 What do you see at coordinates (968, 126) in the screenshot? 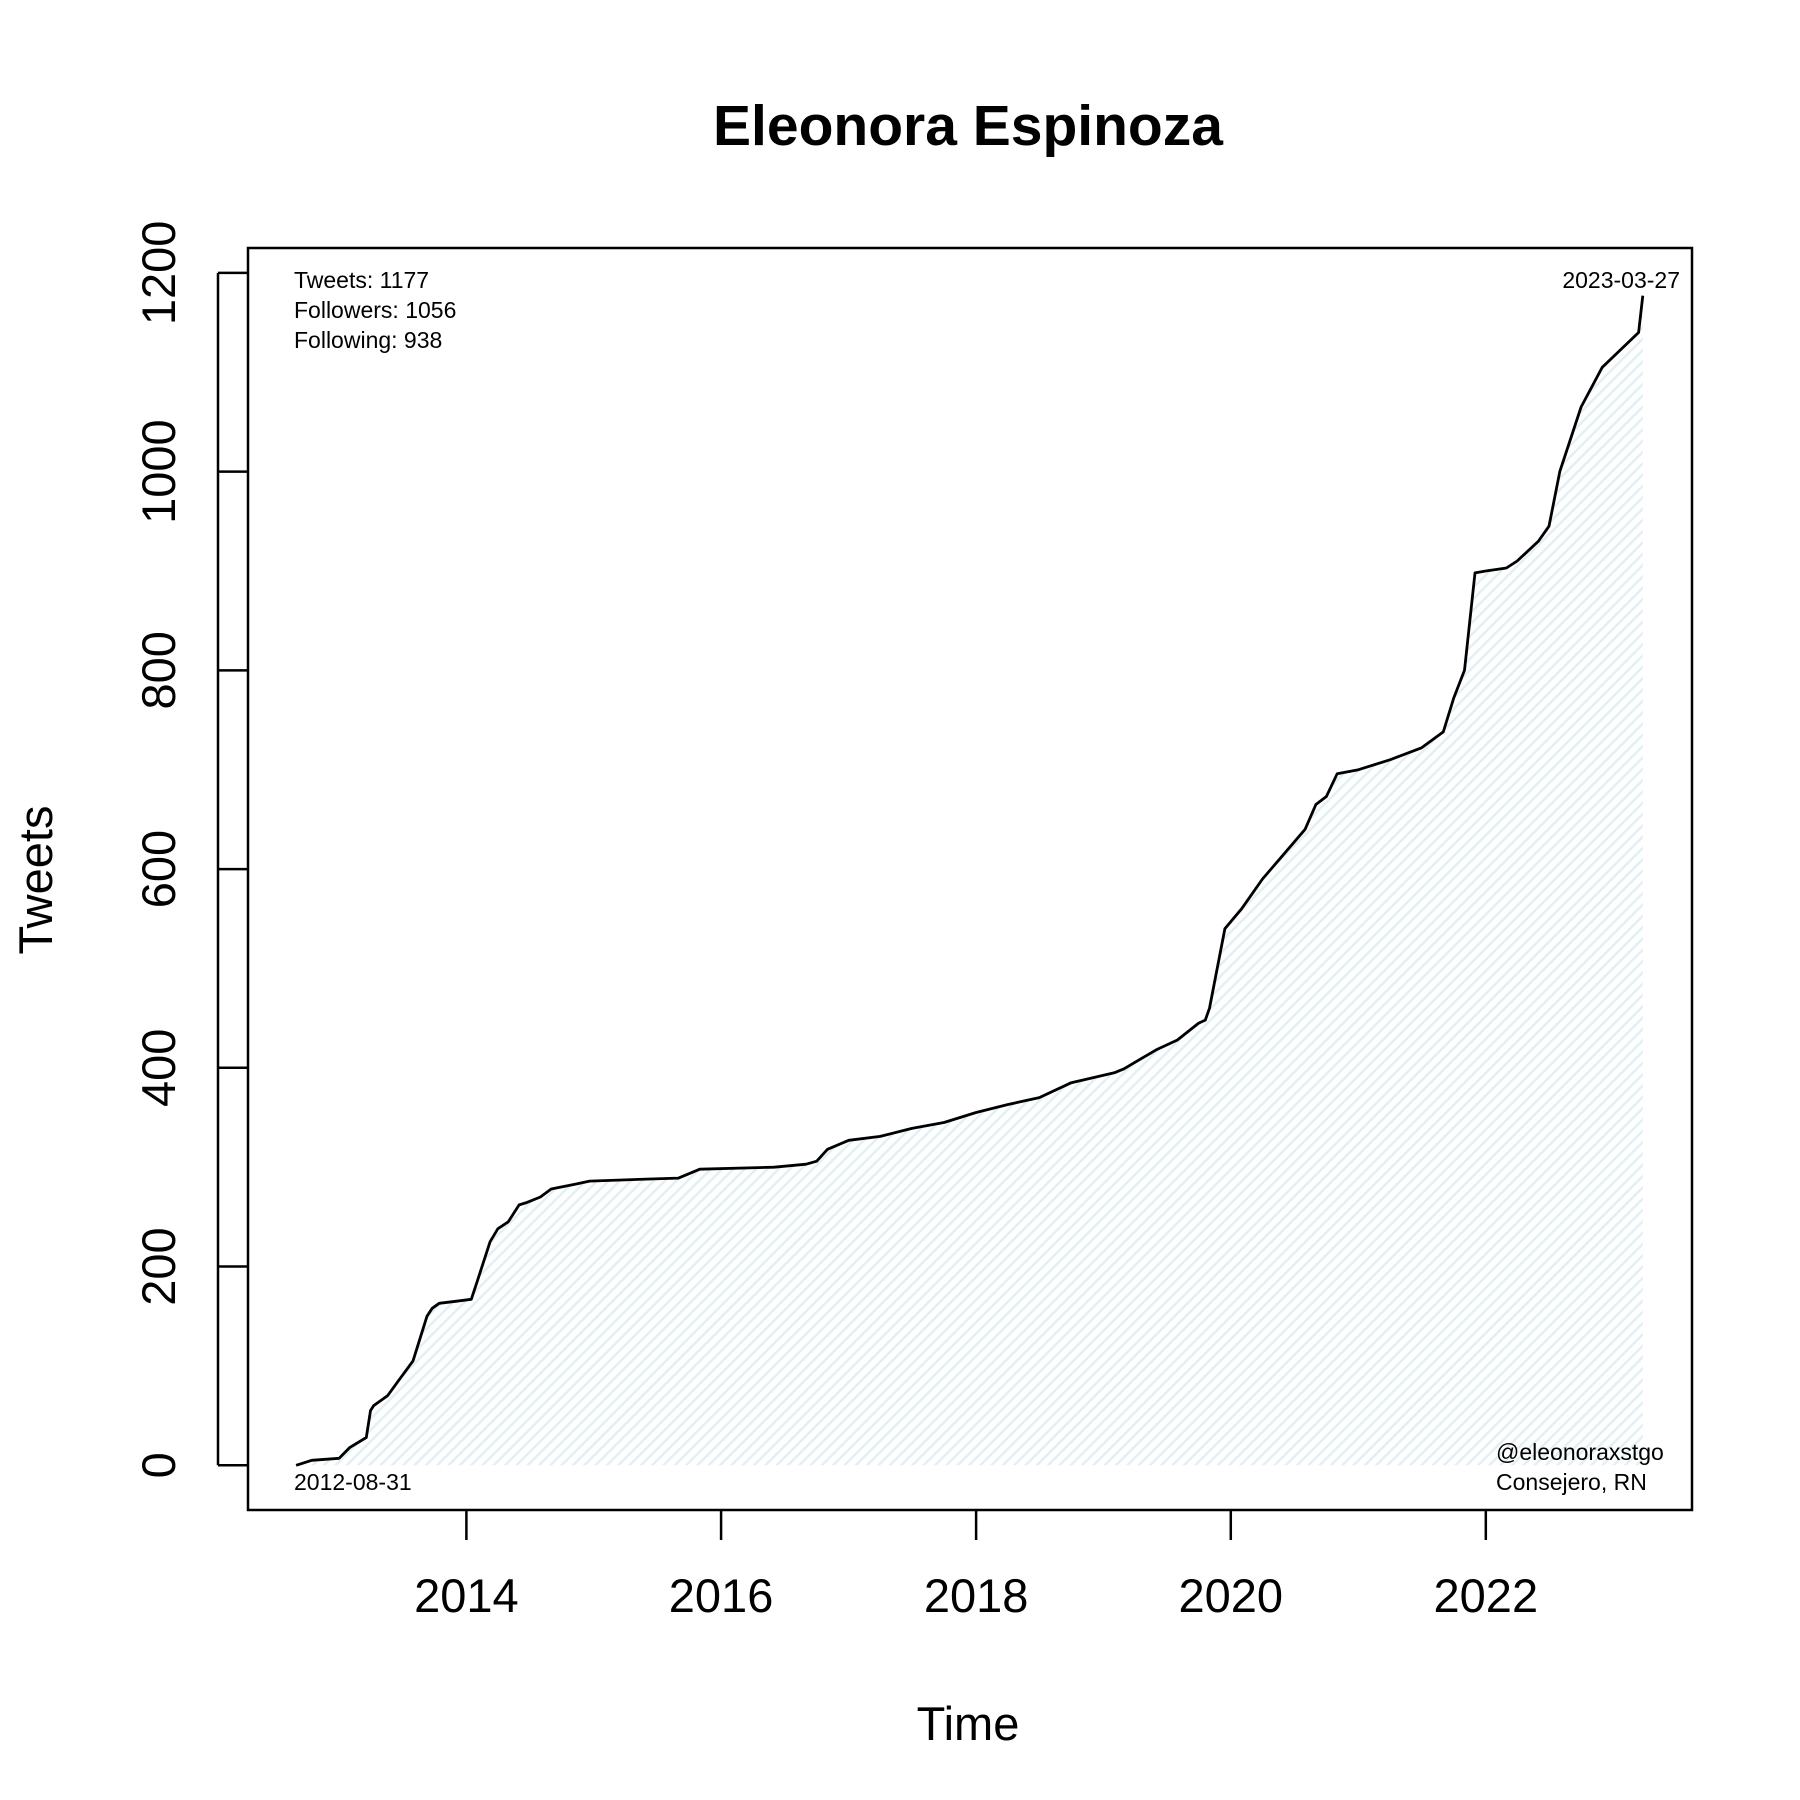
I see `chart-title: Eleonora Espinoza` at bounding box center [968, 126].